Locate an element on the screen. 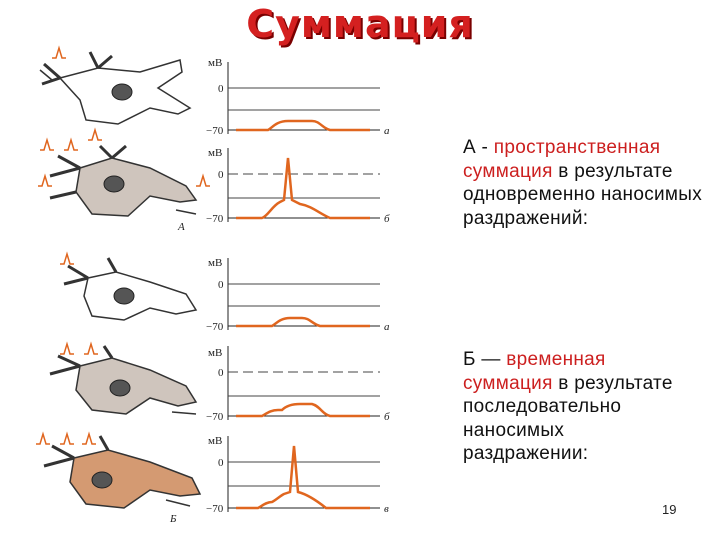 The height and width of the screenshot is (540, 720). page-number: 19 is located at coordinates (669, 509).